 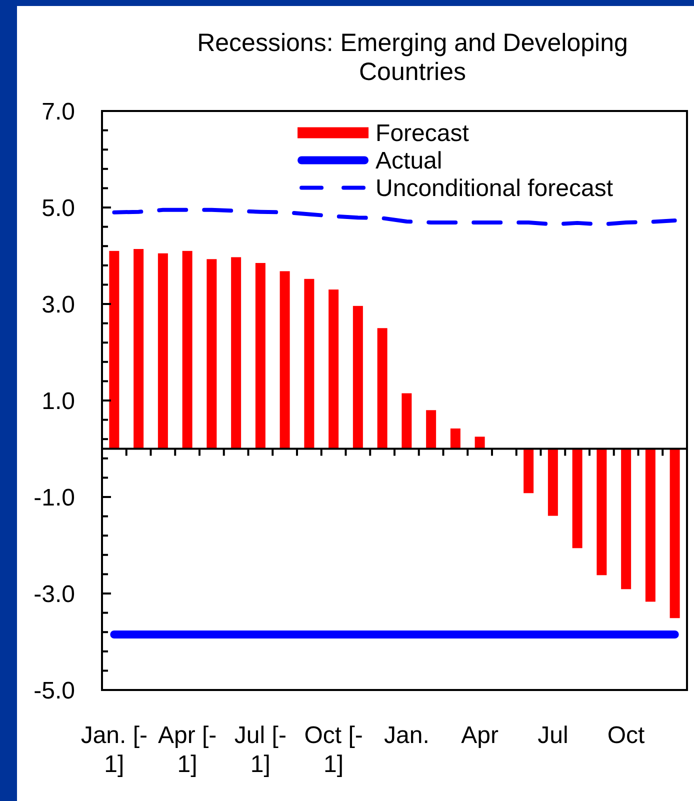 What do you see at coordinates (58, 304) in the screenshot?
I see `y-tick-label: 3.0` at bounding box center [58, 304].